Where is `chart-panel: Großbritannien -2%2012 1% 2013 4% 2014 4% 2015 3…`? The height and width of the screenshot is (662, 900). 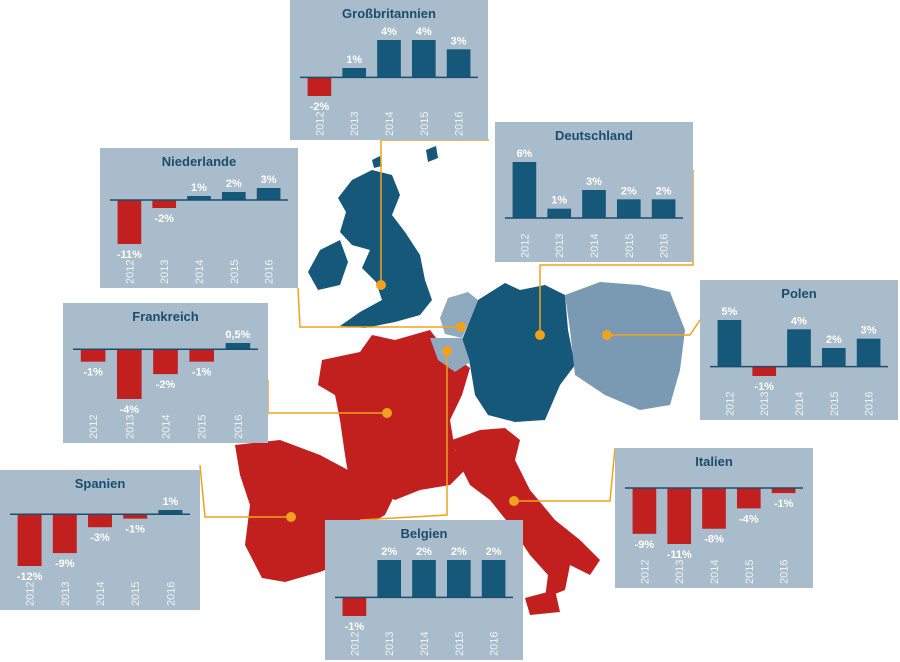
chart-panel: Großbritannien -2%2012 1% 2013 4% 2014 4% 2015 3… is located at coordinates (389, 70).